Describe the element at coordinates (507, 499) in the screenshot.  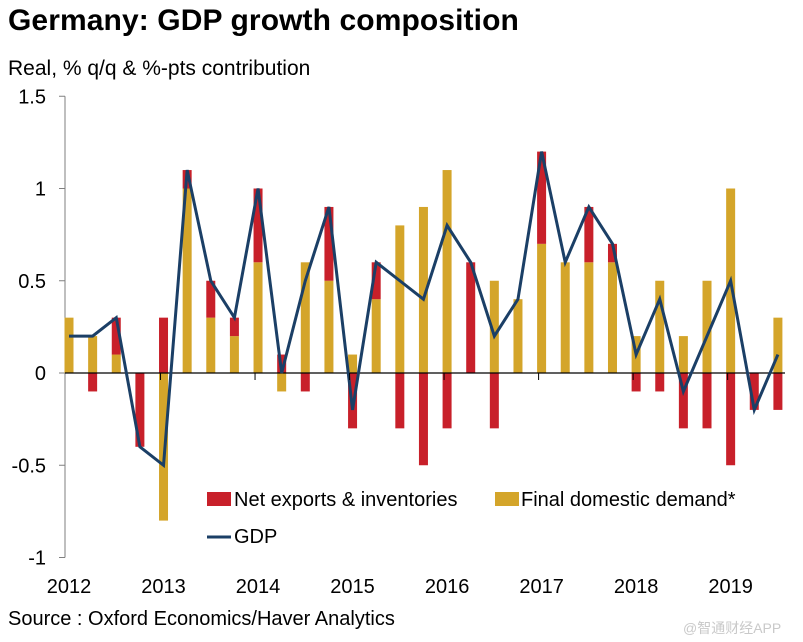
I see `legend-swatch-final-domestic-demand` at that location.